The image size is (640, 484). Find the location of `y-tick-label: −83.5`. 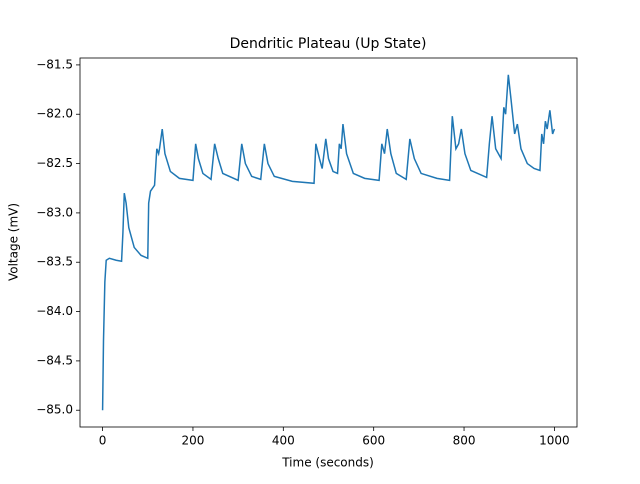

y-tick-label: −83.5 is located at coordinates (54, 262).